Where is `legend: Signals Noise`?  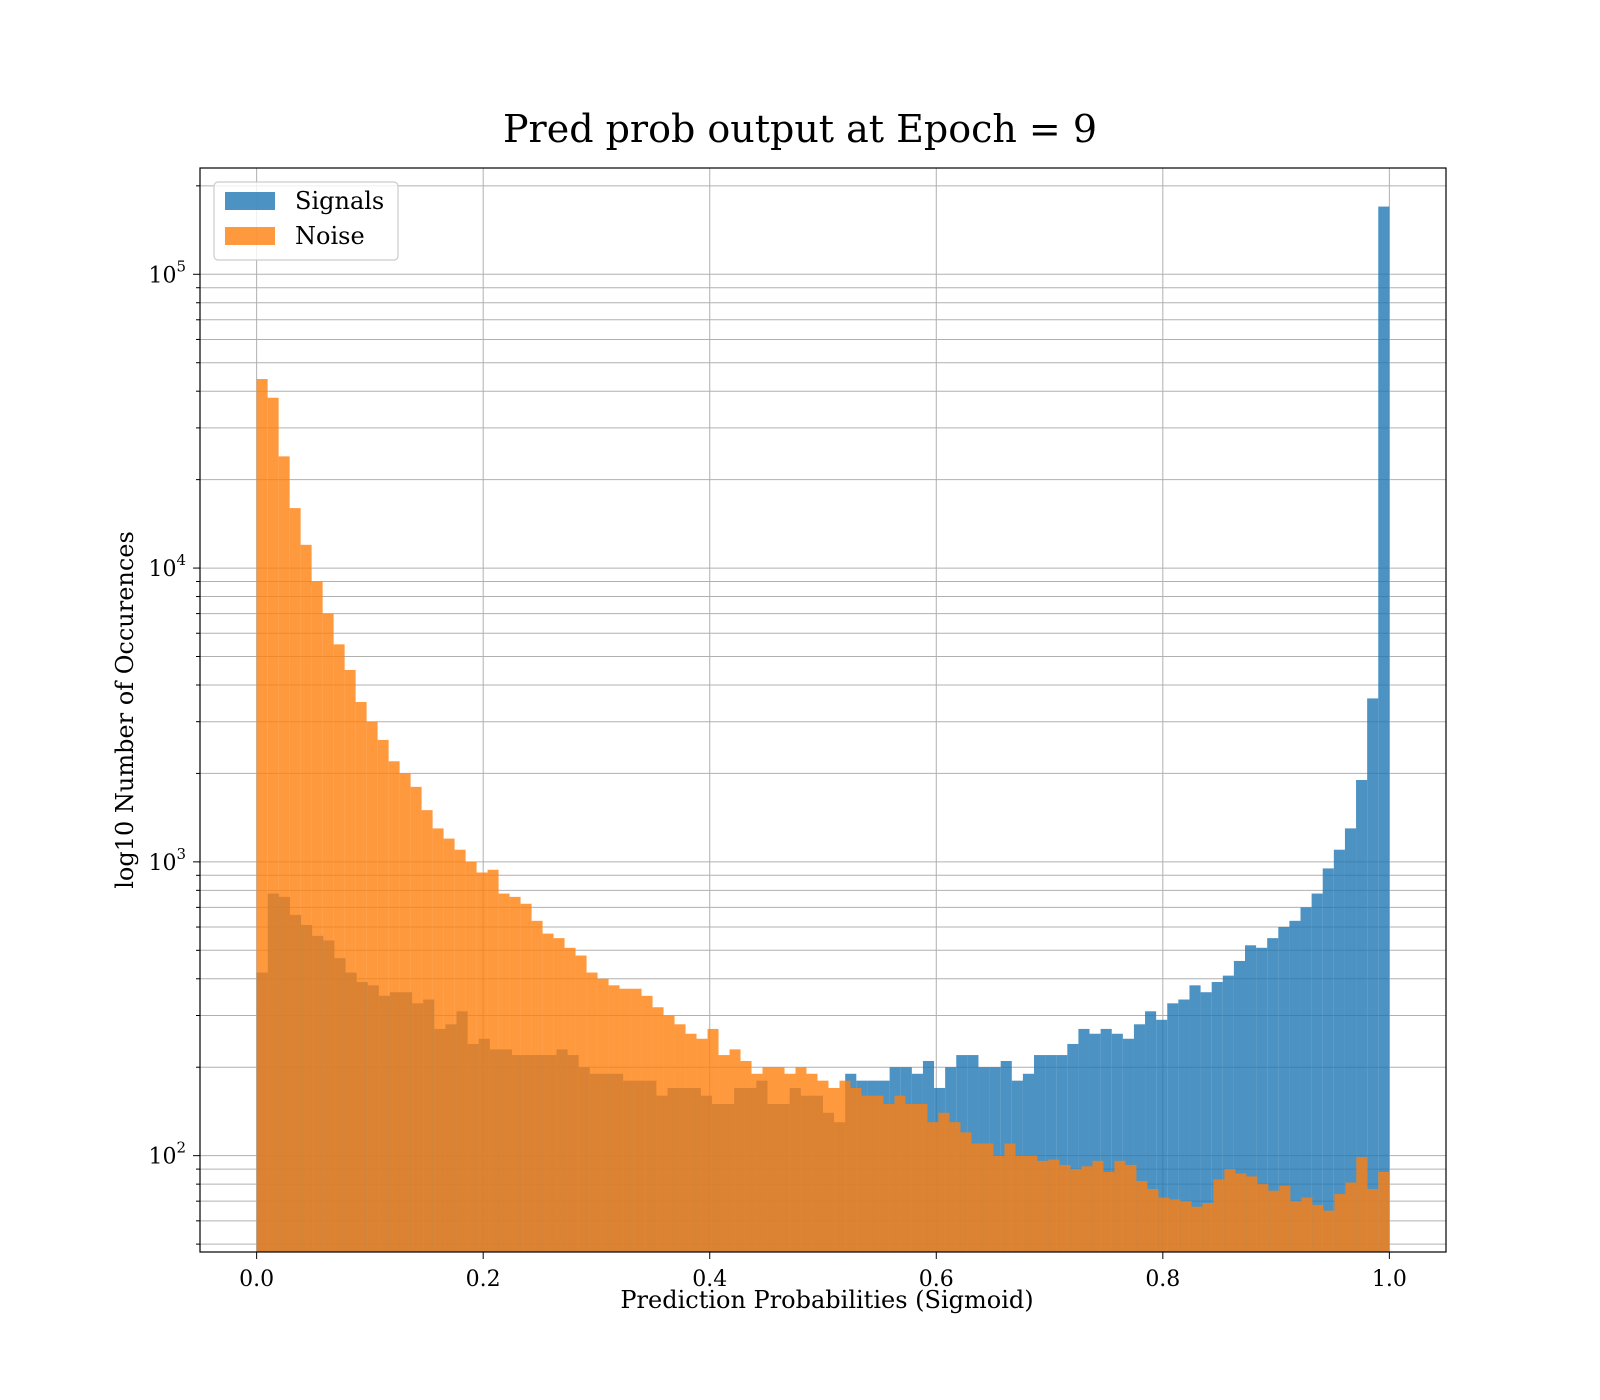 legend: Signals Noise is located at coordinates (306, 221).